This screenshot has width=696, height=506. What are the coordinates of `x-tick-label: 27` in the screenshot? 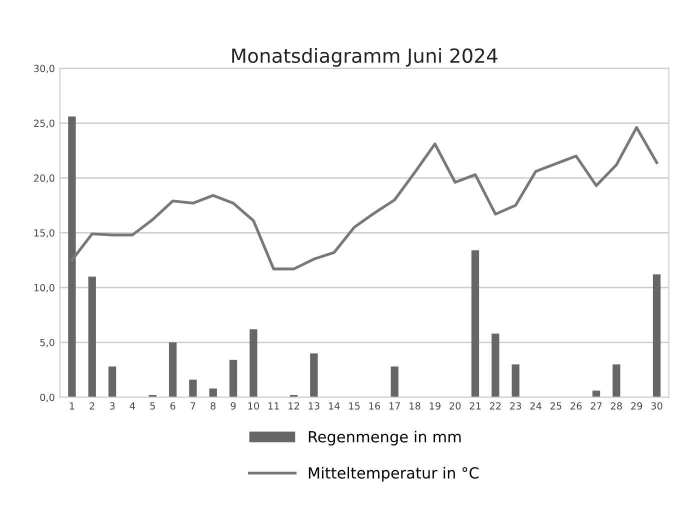 It's located at (596, 406).